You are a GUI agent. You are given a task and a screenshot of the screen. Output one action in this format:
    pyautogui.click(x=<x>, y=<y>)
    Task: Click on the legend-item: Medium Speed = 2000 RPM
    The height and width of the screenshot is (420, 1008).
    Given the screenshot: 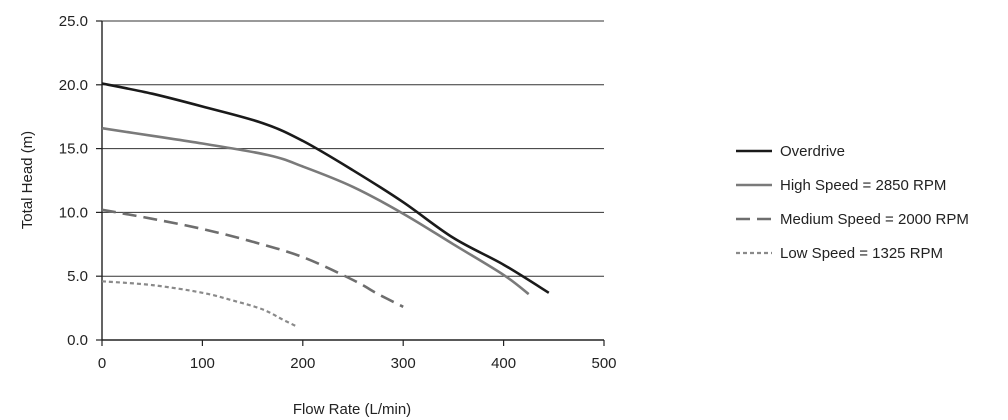 What is the action you would take?
    pyautogui.click(x=852, y=219)
    